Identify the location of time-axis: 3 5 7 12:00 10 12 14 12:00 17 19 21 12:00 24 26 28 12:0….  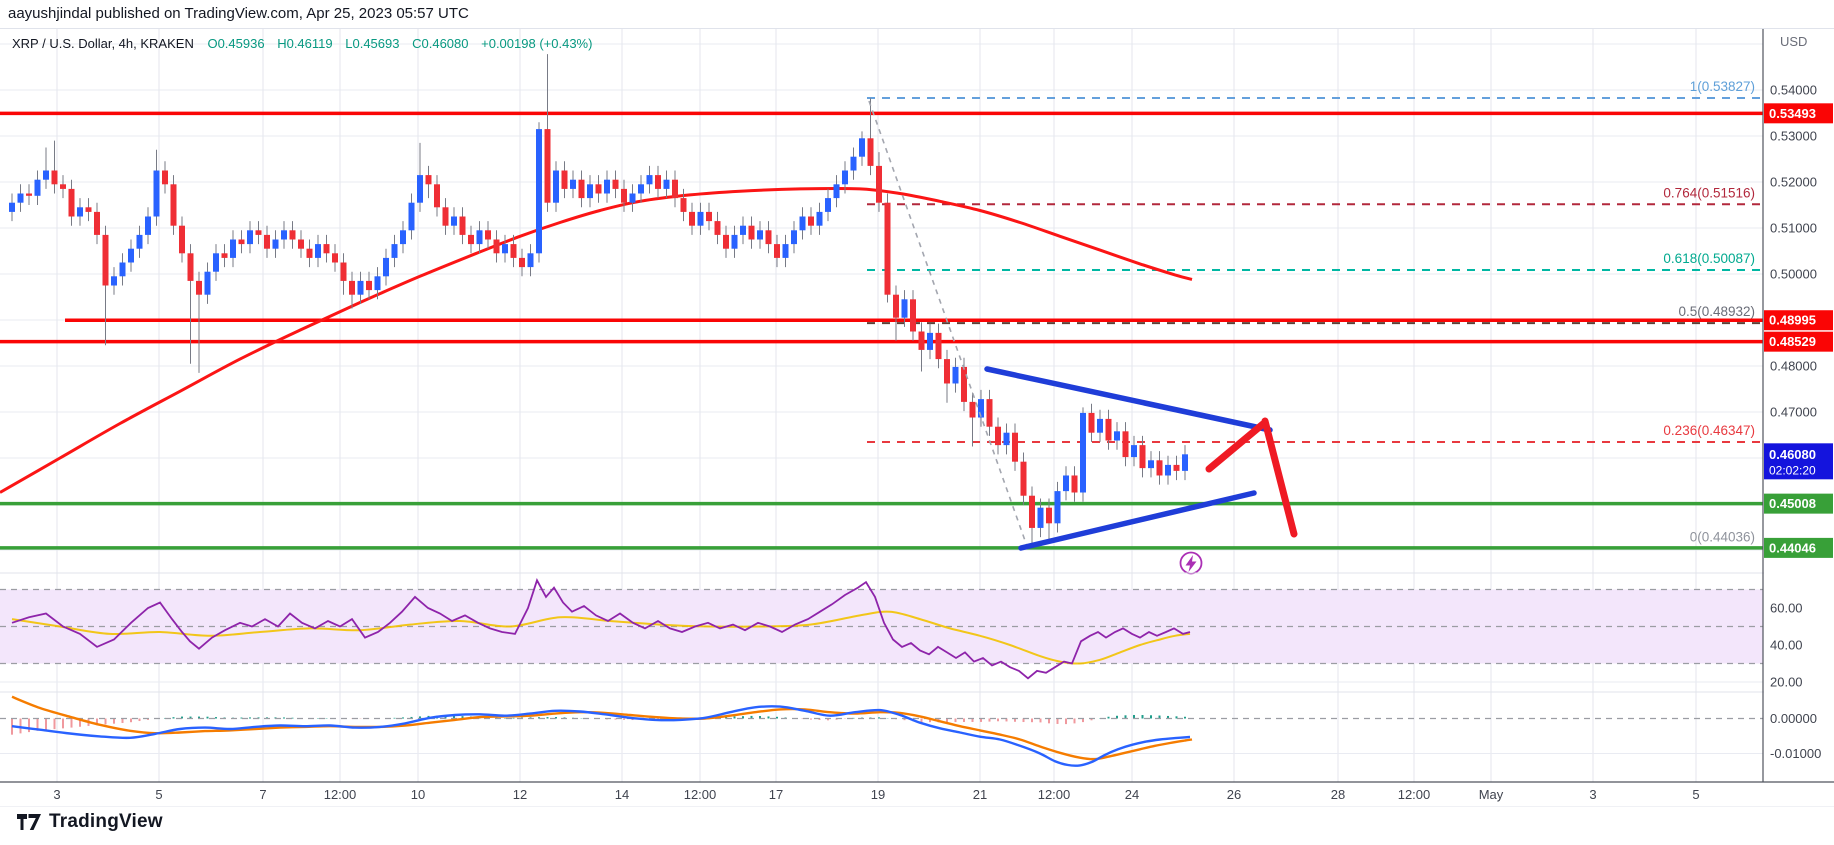
(917, 794).